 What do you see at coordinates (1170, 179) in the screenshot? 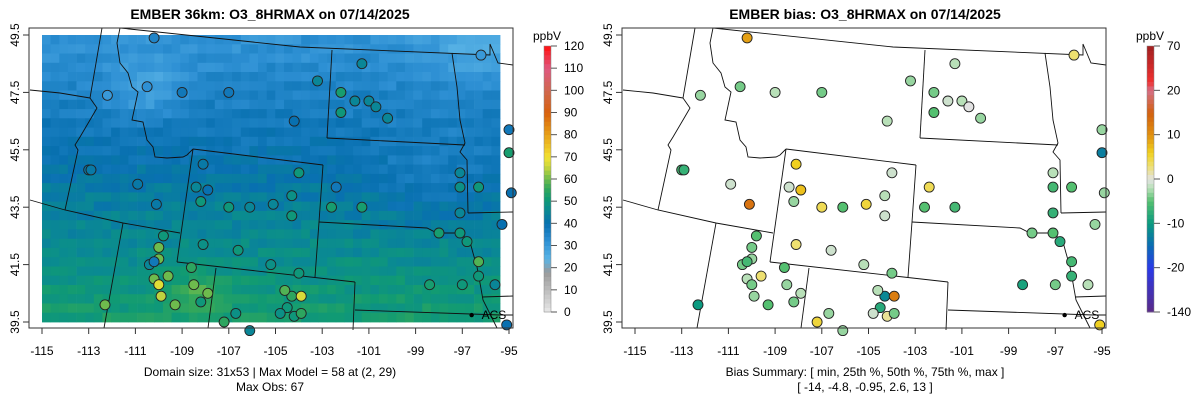
I see `colorbar-tick-label: 0` at bounding box center [1170, 179].